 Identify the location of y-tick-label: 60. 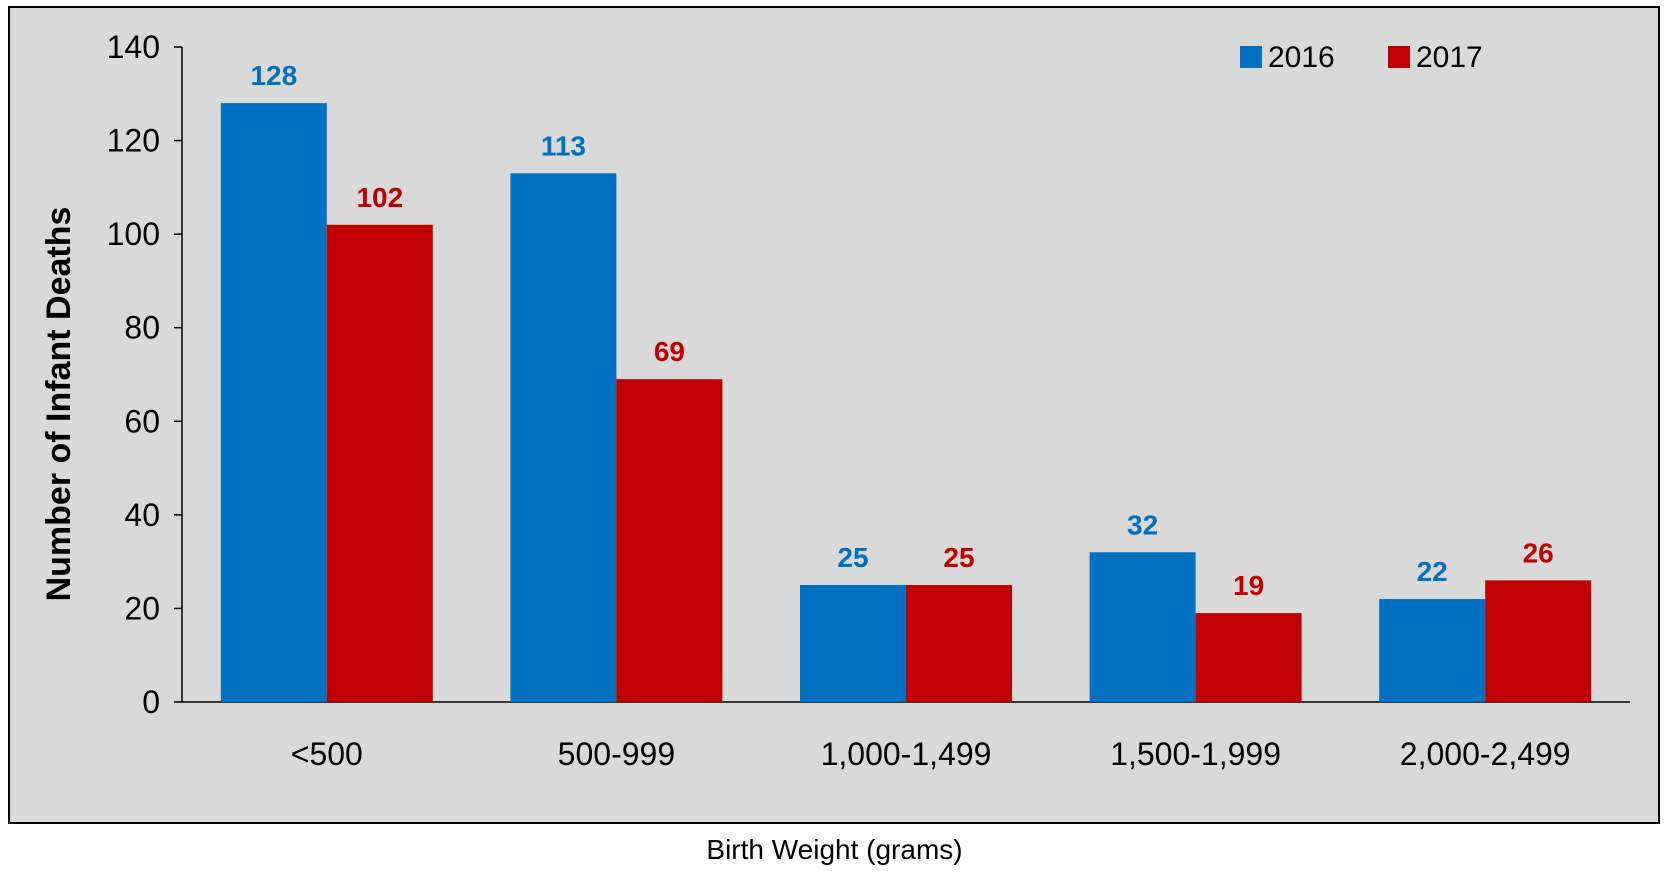
(142, 421).